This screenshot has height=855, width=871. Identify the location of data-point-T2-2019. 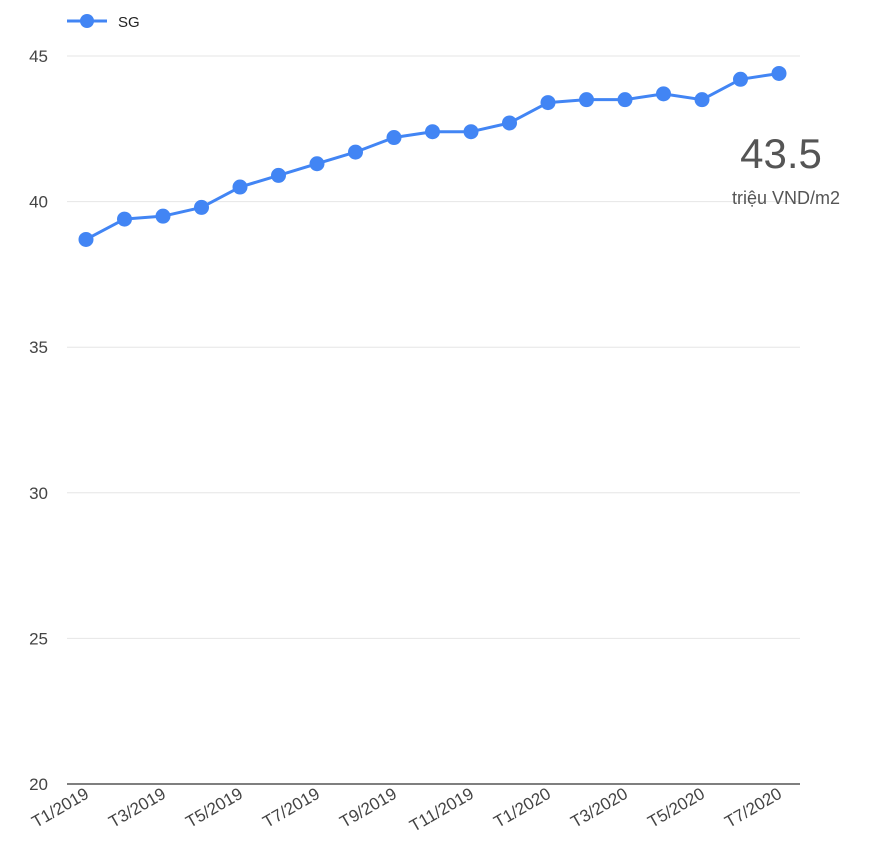
(124, 219).